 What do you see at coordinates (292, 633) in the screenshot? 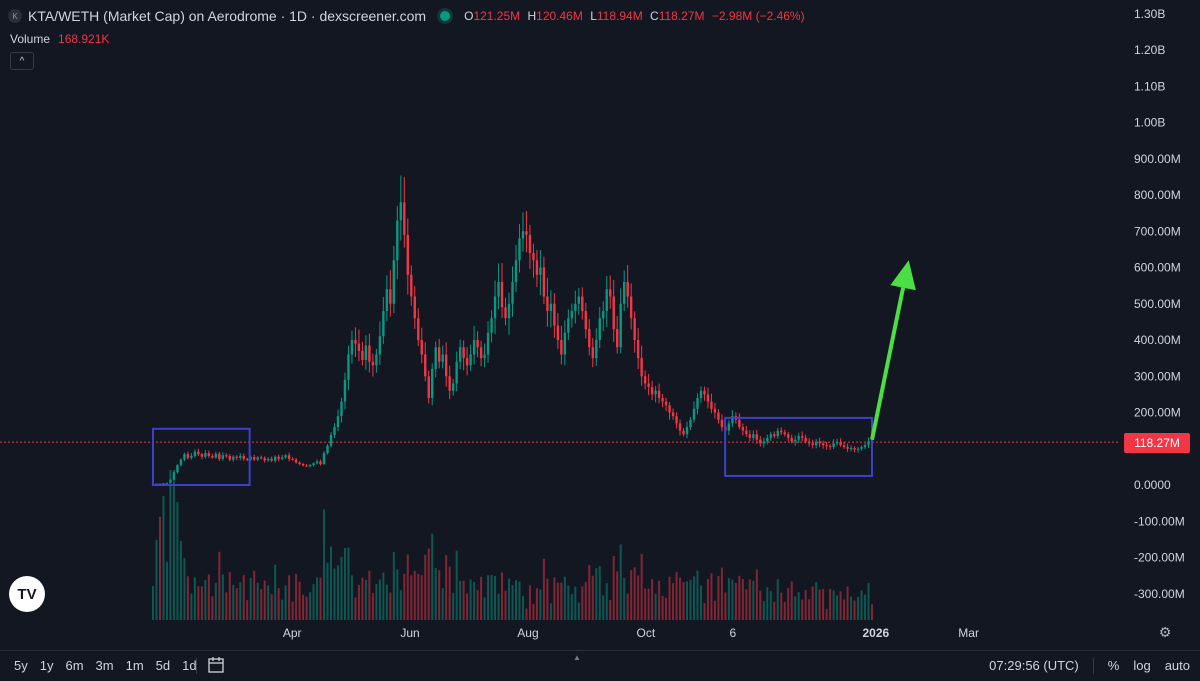
I see `x-tick-label: Apr` at bounding box center [292, 633].